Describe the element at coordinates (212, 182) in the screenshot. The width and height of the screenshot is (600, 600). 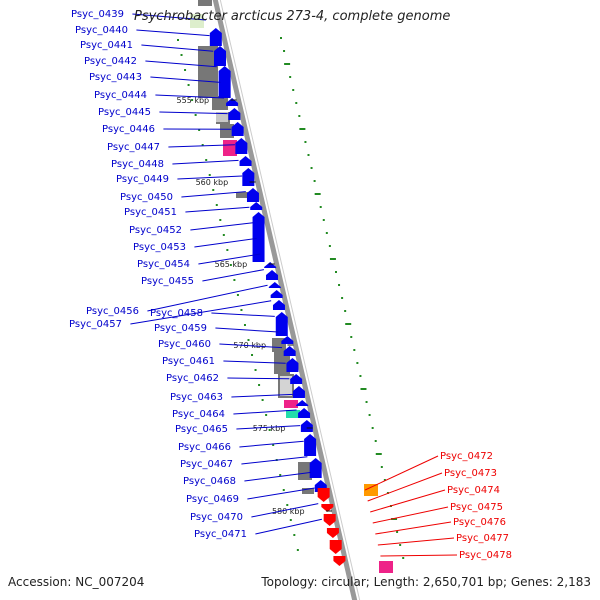
I see `kbp-marker: 560 kbp` at that location.